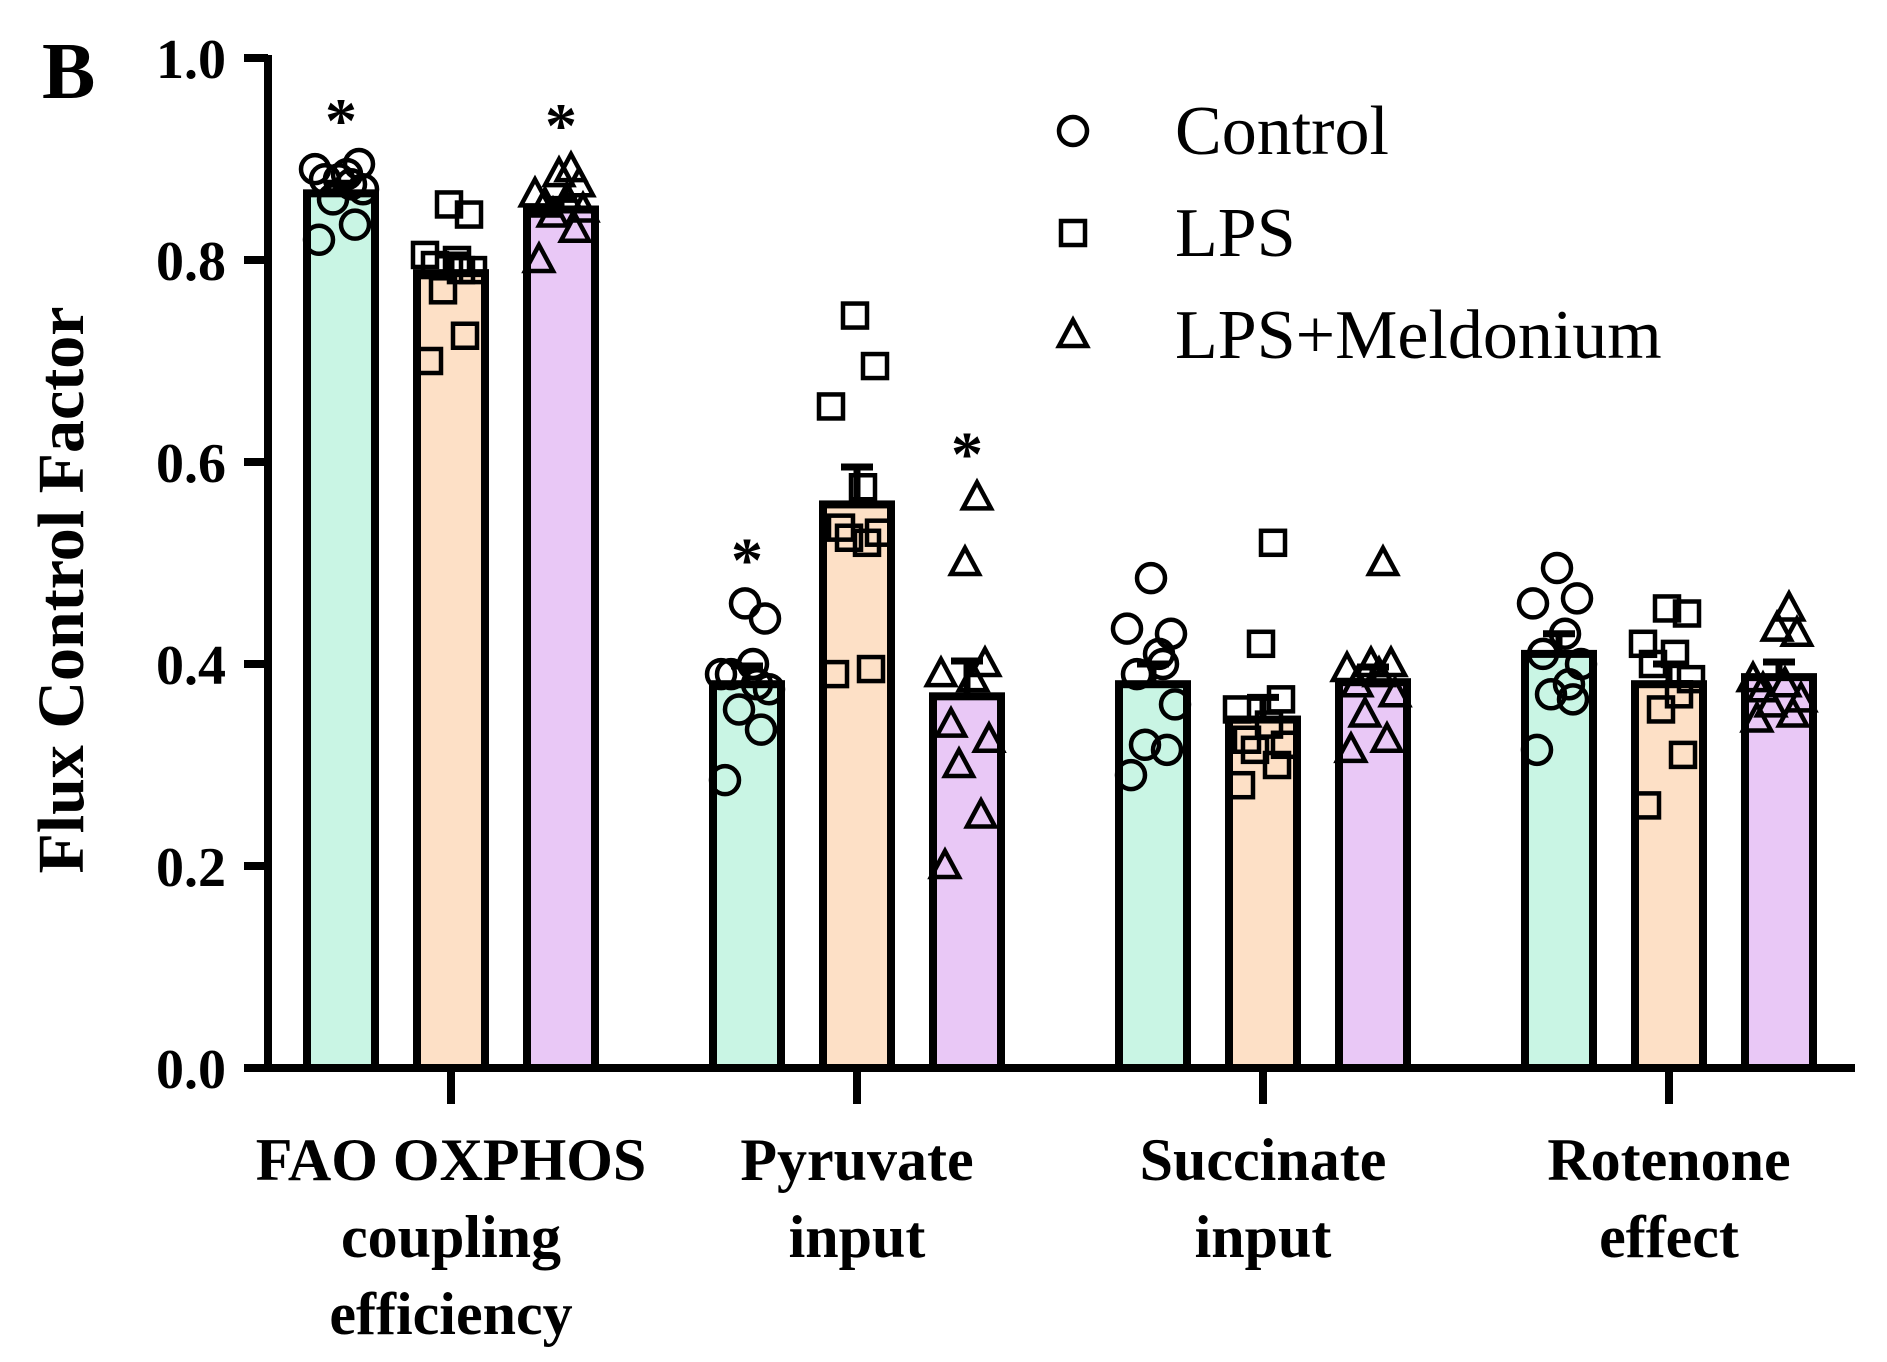  Describe the element at coordinates (191, 464) in the screenshot. I see `y-tick-label: 0.6` at that location.